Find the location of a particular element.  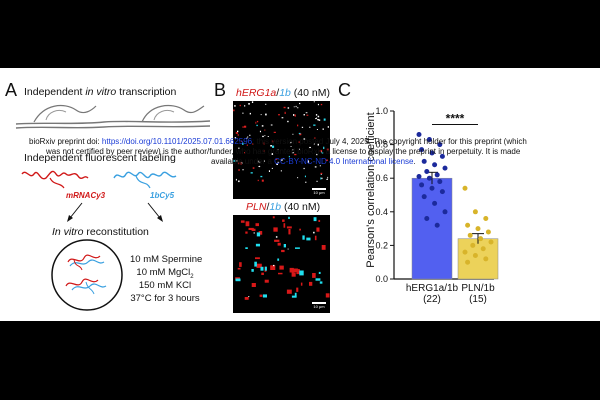

x-n-label: (15) is located at coordinates (478, 299).